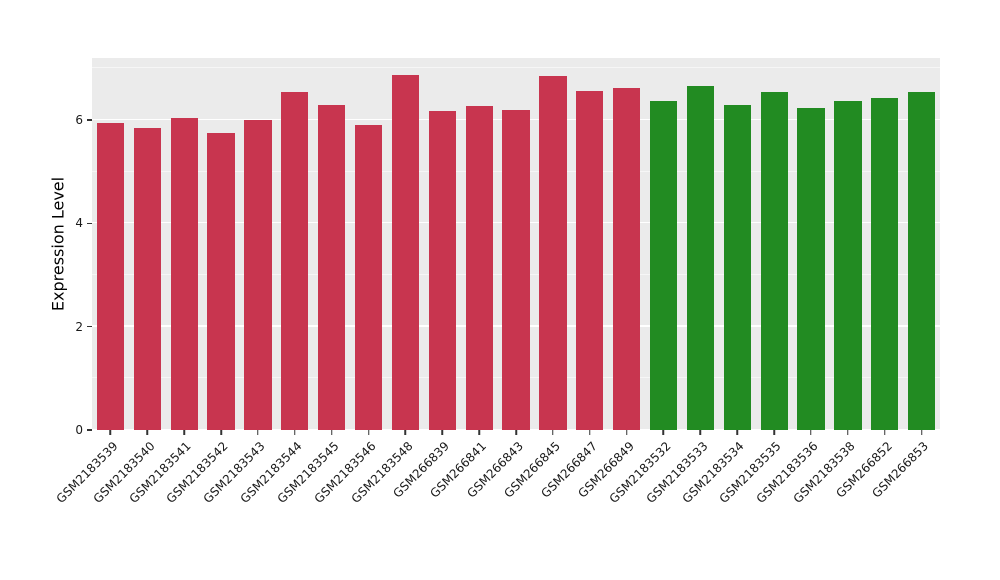 The width and height of the screenshot is (1000, 580). I want to click on bar-GSM2183540, so click(147, 278).